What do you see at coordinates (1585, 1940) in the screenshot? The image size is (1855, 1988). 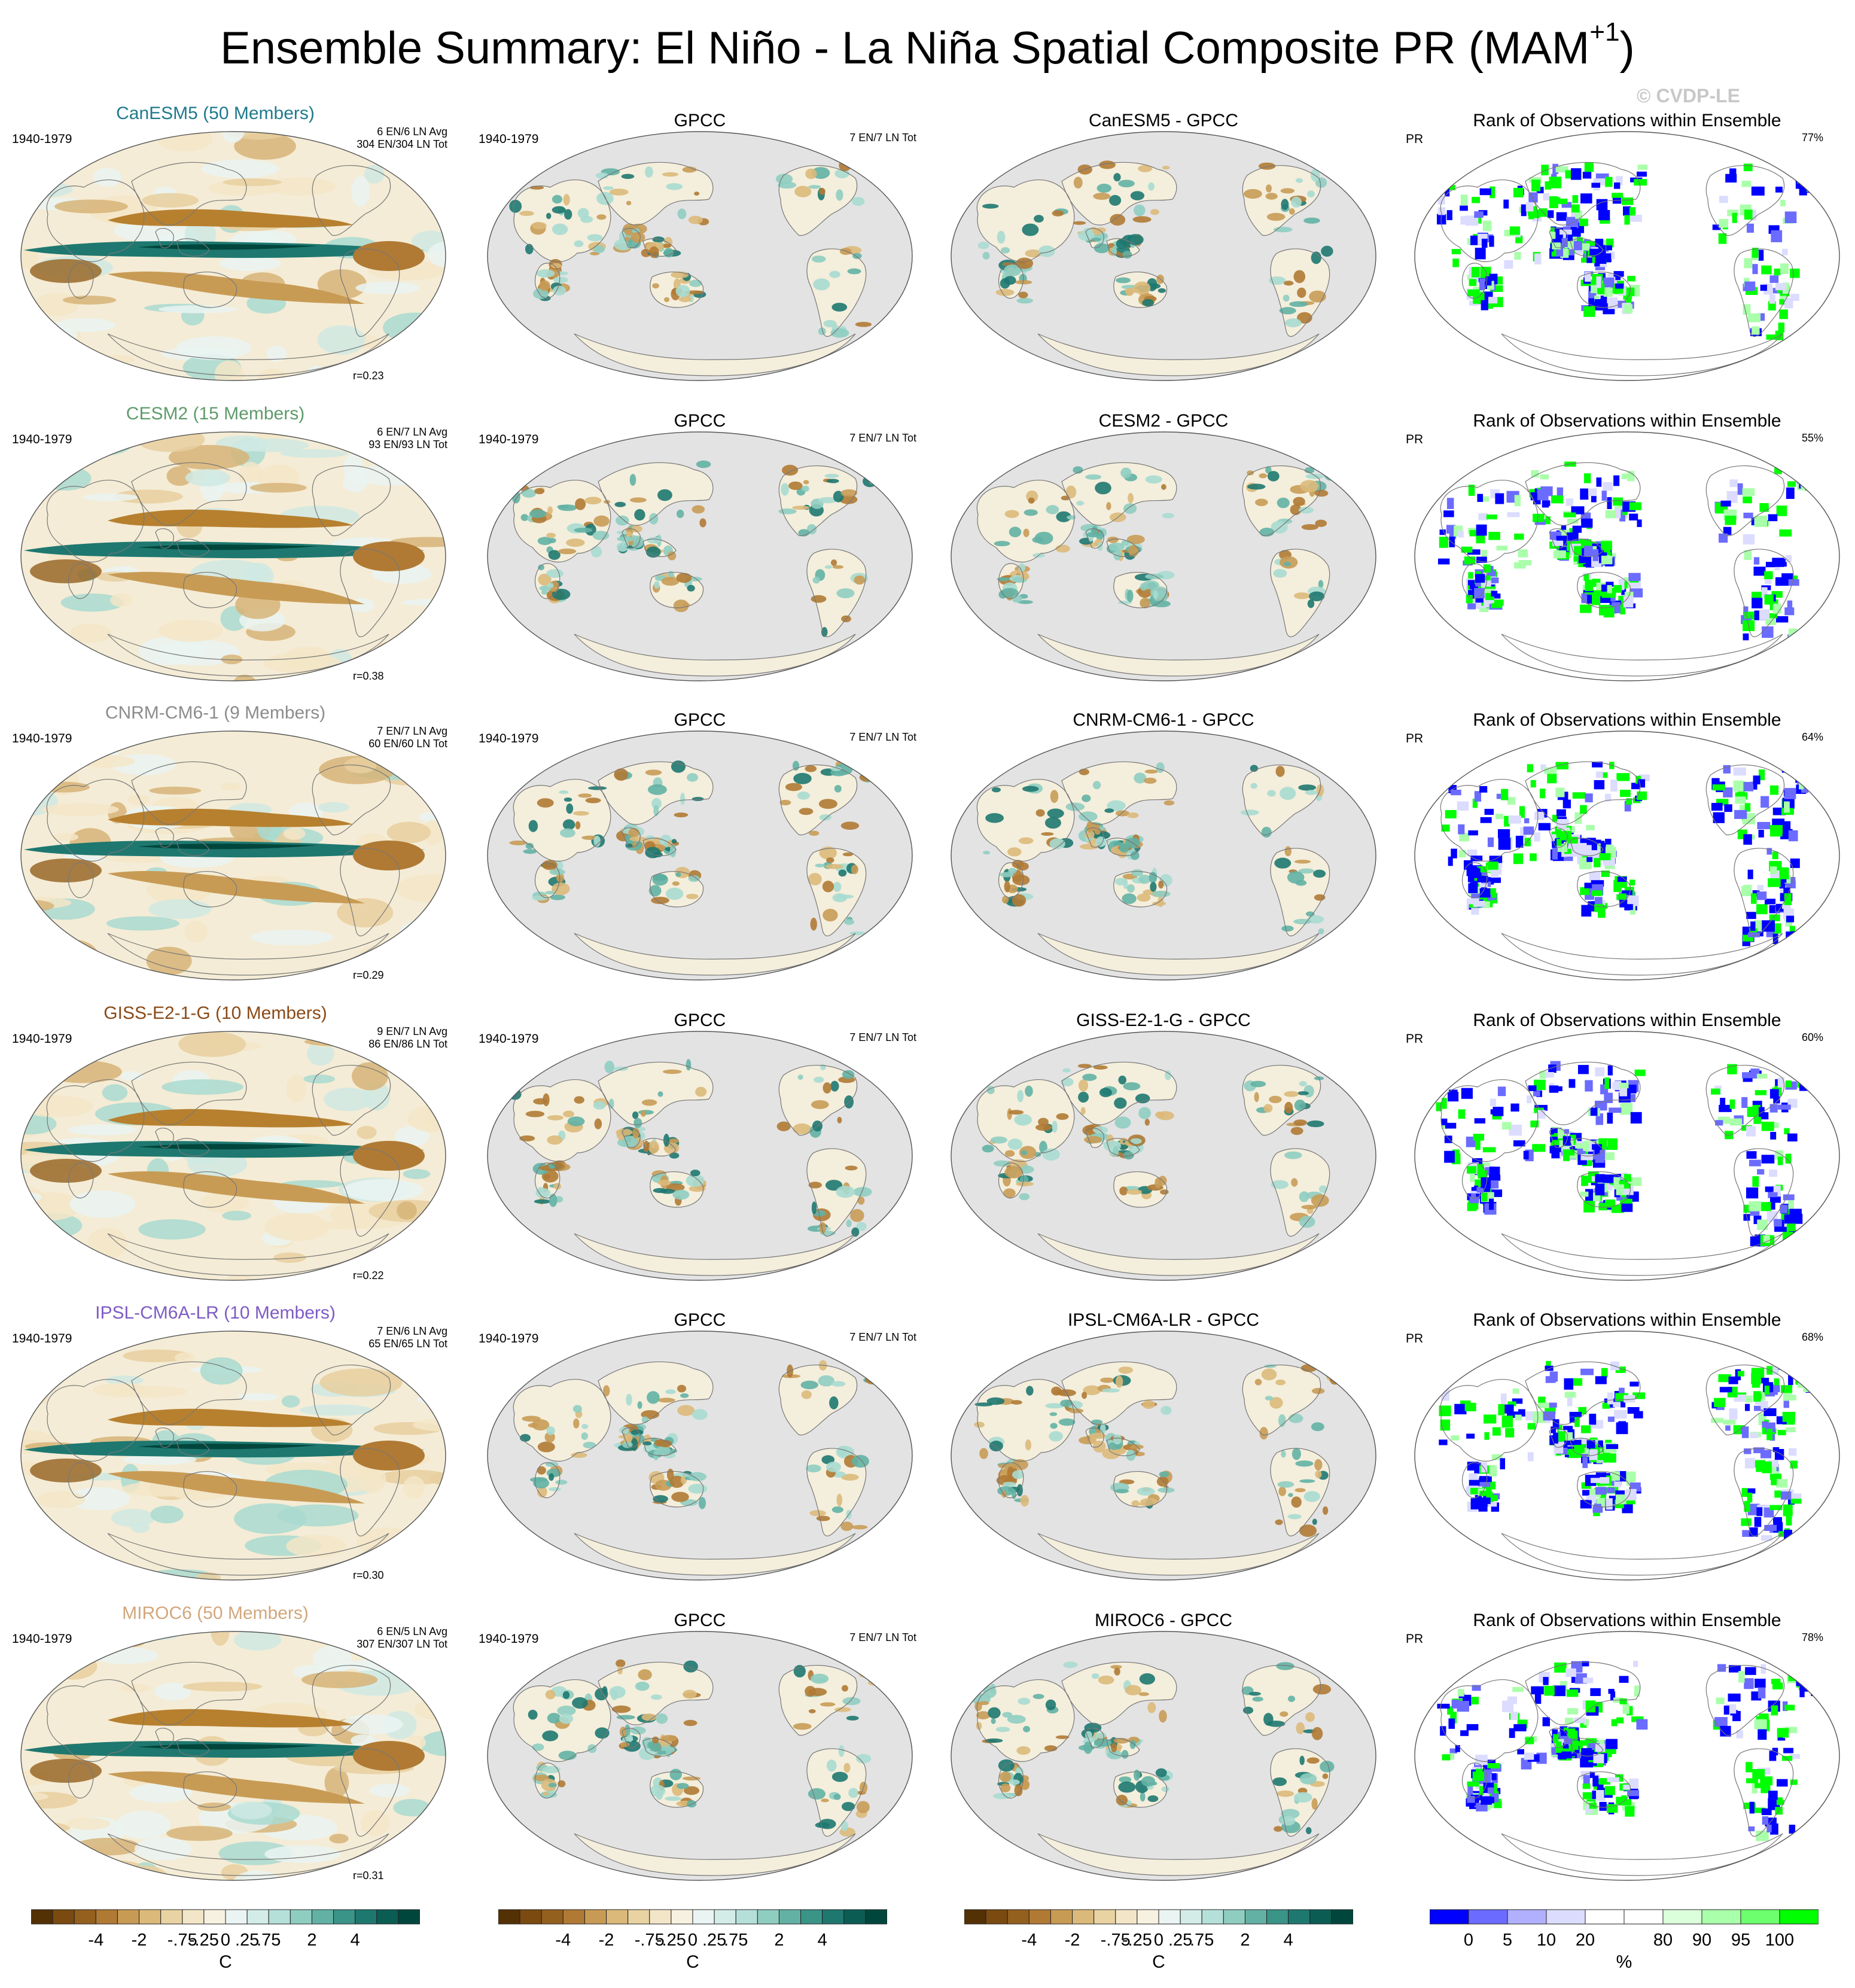 I see `colorbar-tick-label: 20` at bounding box center [1585, 1940].